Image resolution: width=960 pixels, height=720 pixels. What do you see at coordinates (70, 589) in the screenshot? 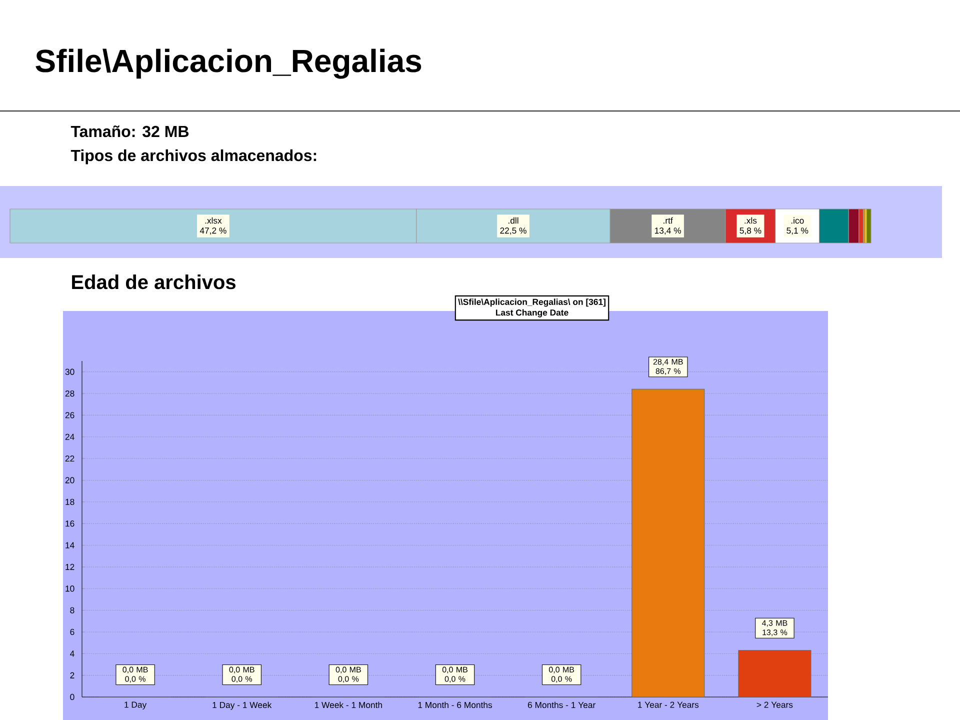
I see `y-tick-label: 10` at bounding box center [70, 589].